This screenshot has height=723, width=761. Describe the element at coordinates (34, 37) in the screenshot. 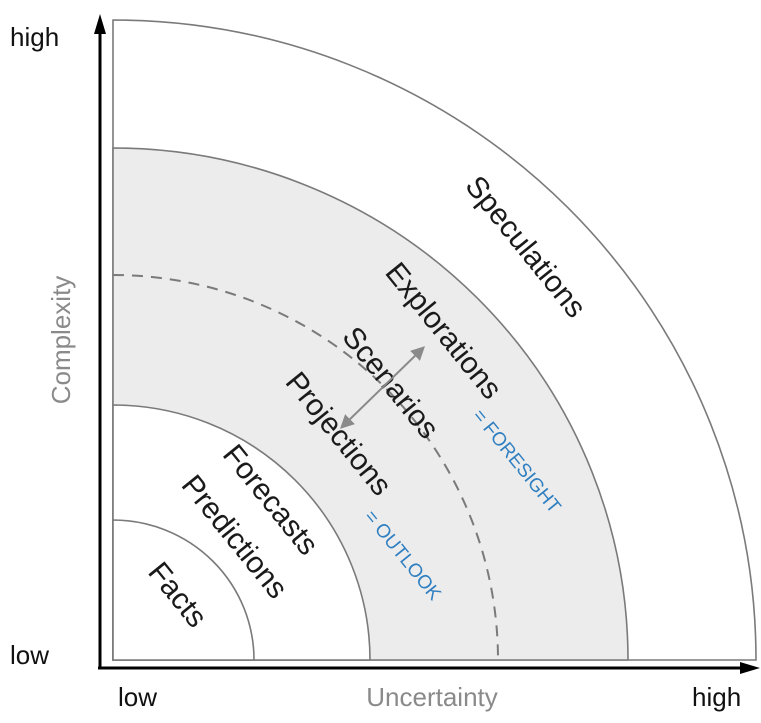

I see `y-high-label: high` at that location.